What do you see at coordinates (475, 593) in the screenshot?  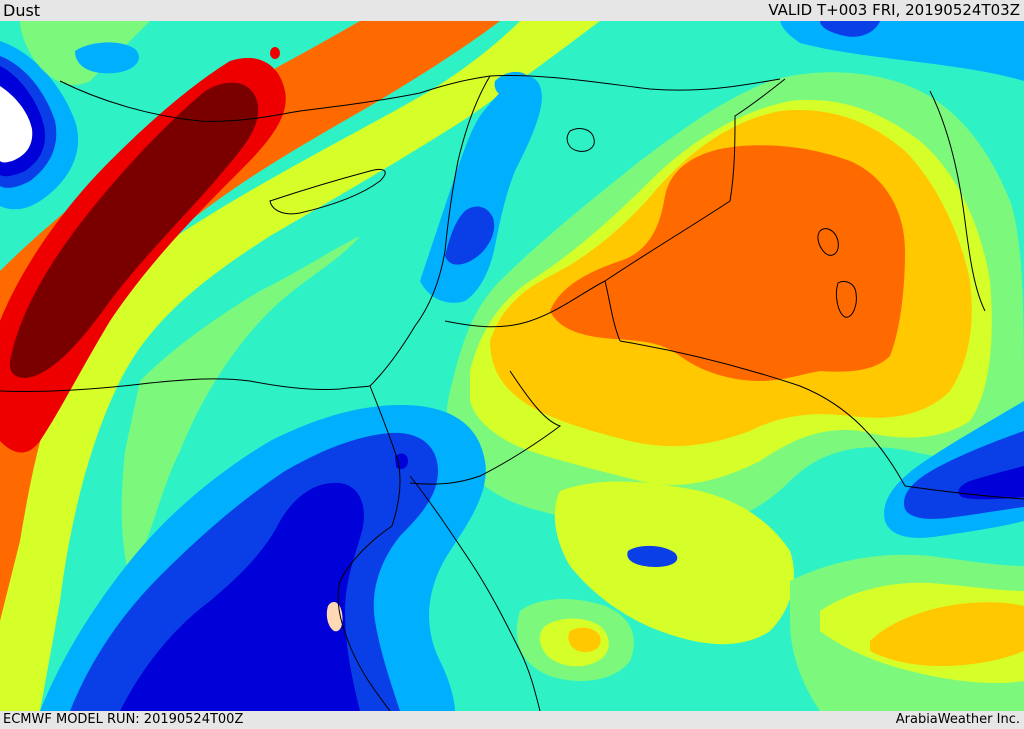 I see `red-sea-east` at bounding box center [475, 593].